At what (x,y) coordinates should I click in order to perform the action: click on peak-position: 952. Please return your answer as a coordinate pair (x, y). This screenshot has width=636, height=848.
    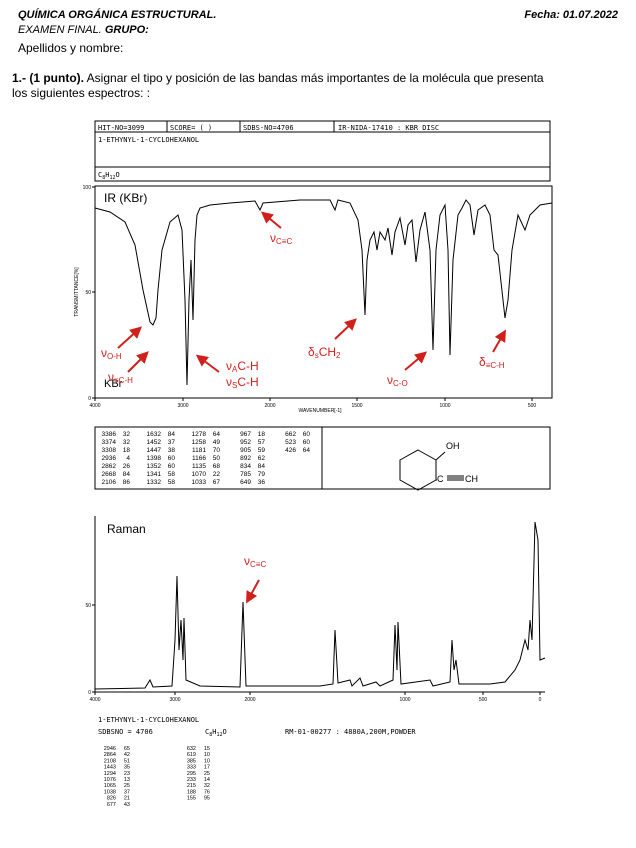
    Looking at the image, I should click on (245, 442).